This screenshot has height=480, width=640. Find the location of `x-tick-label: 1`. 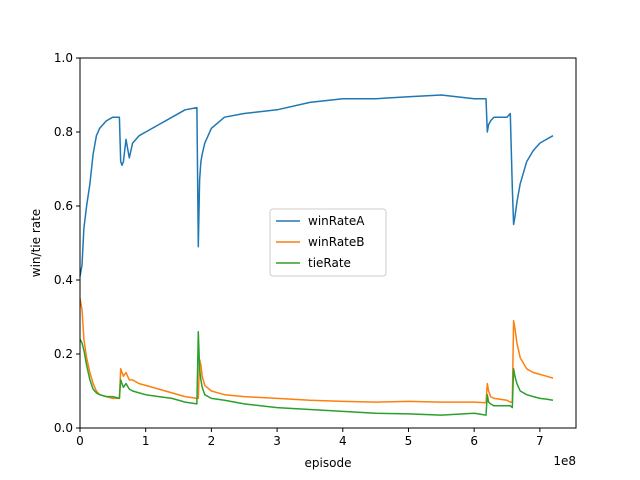

x-tick-label: 1 is located at coordinates (146, 441).